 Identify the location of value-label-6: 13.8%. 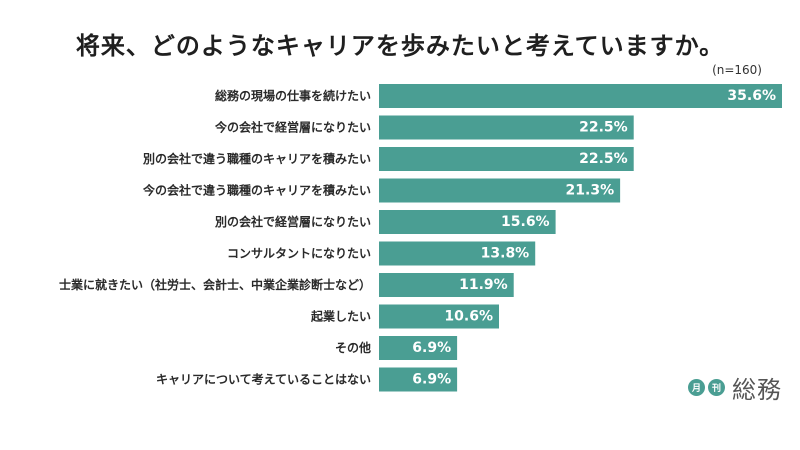
(505, 254).